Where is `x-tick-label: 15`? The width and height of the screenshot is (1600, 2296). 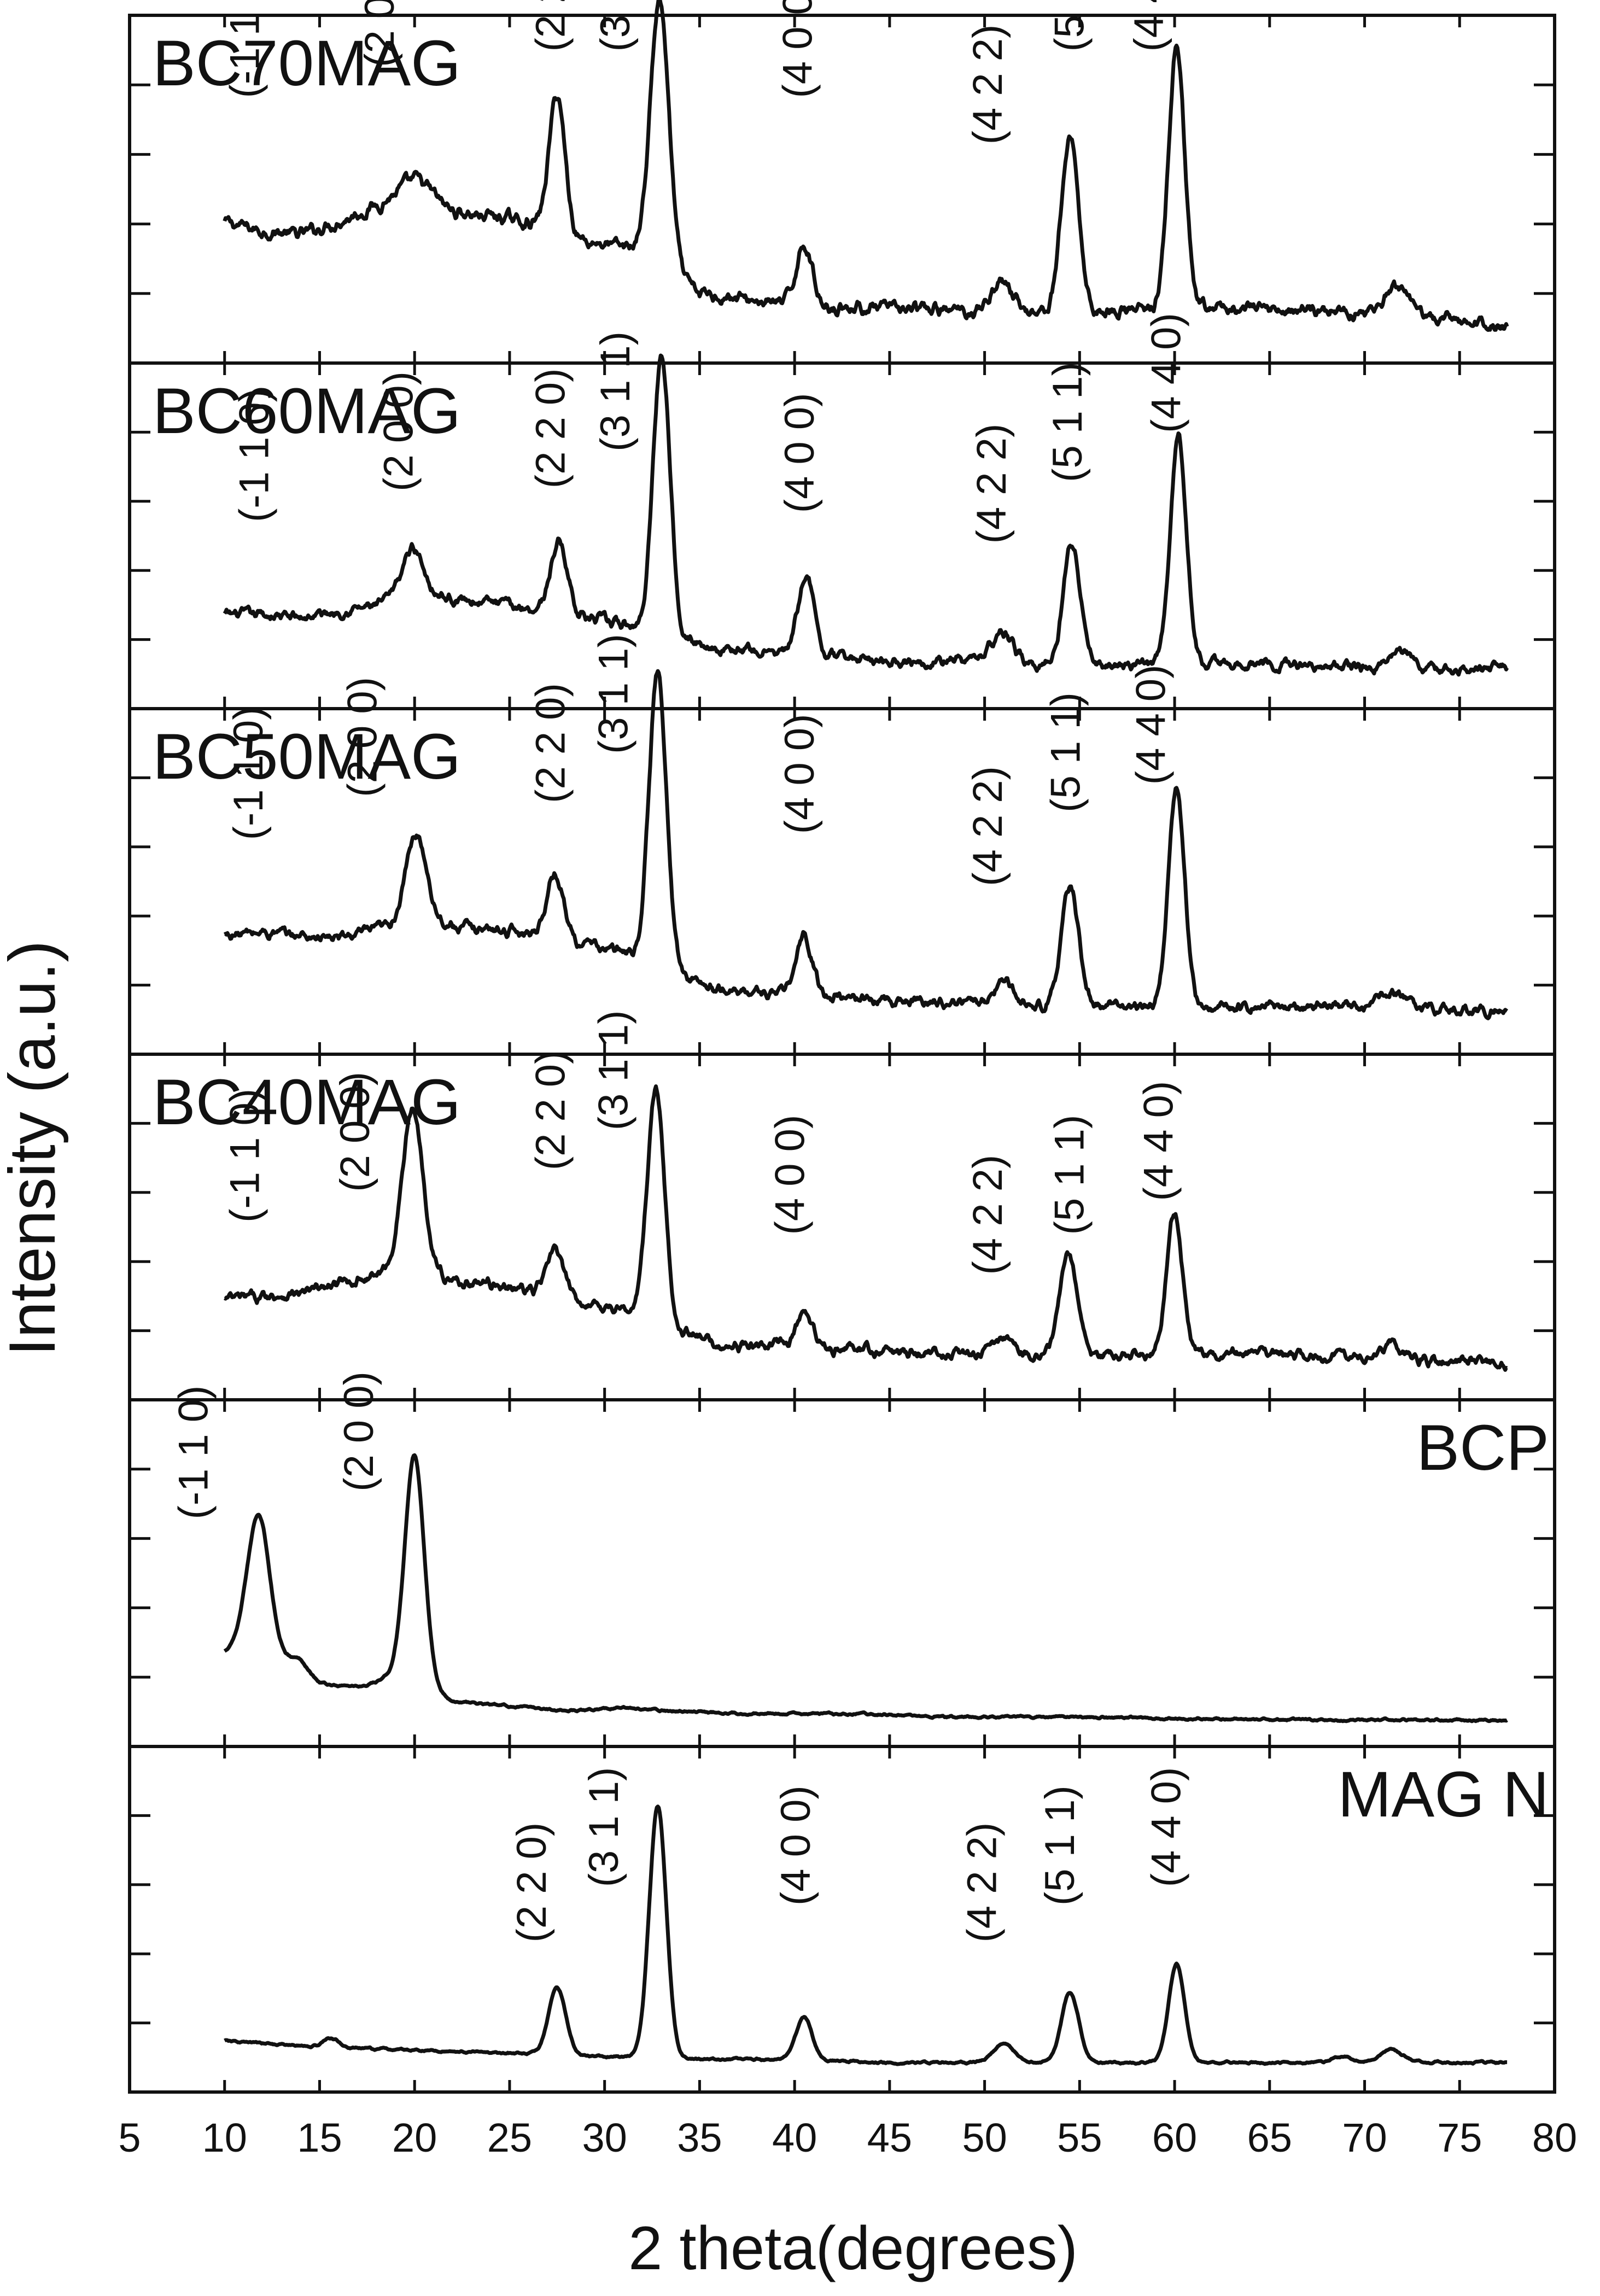
x-tick-label: 15 is located at coordinates (319, 2137).